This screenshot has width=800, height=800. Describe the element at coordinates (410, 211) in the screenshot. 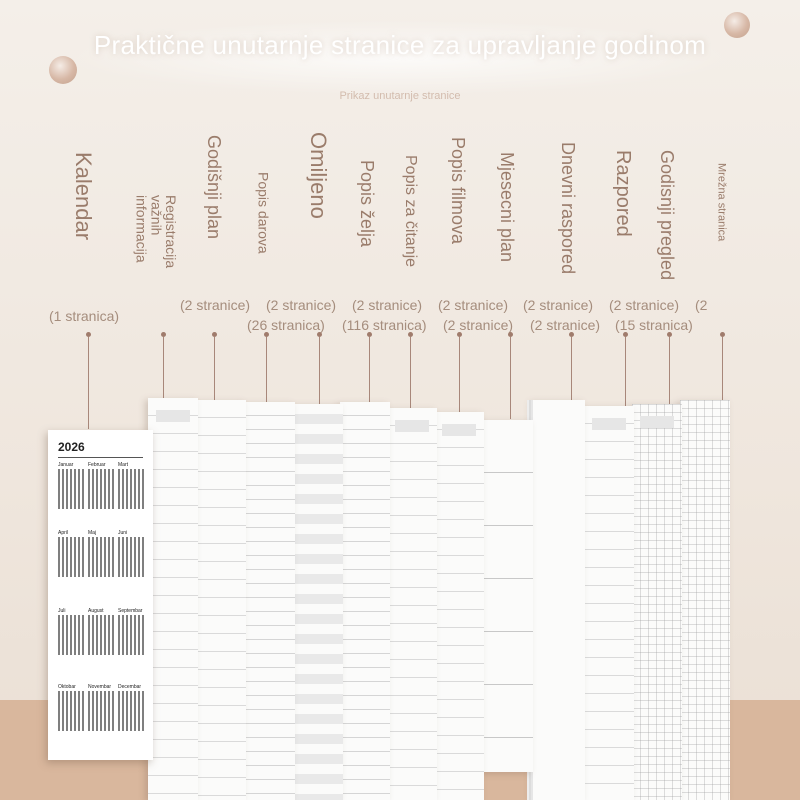

I see `label-popis-za-citanje: Popis za čitanje` at that location.